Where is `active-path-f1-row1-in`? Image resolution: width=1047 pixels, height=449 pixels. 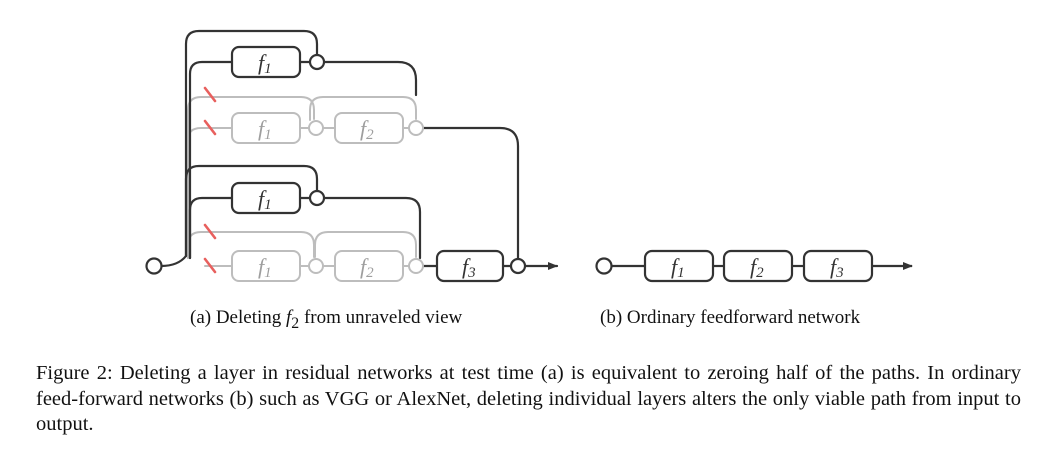
active-path-f1-row1-in is located at coordinates (211, 160).